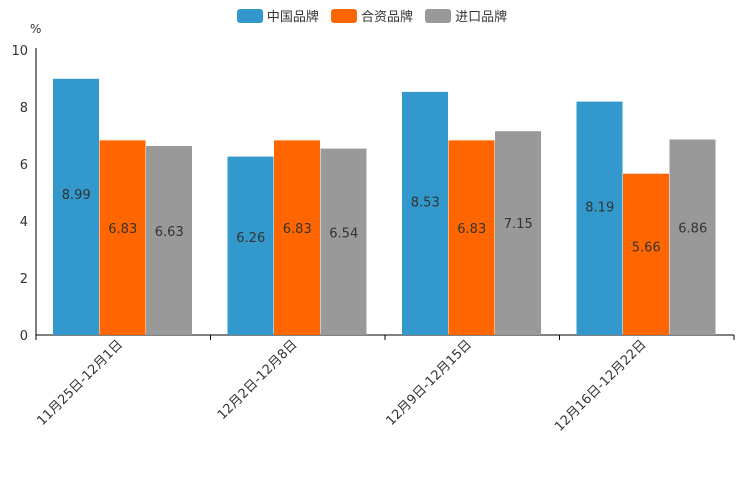  What do you see at coordinates (518, 224) in the screenshot?
I see `data-label-2-2: 7.15` at bounding box center [518, 224].